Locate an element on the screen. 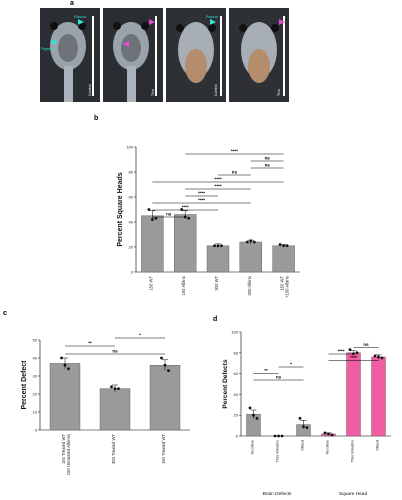  tadpole-photo-thio-ventral: Thio is located at coordinates (259, 55).